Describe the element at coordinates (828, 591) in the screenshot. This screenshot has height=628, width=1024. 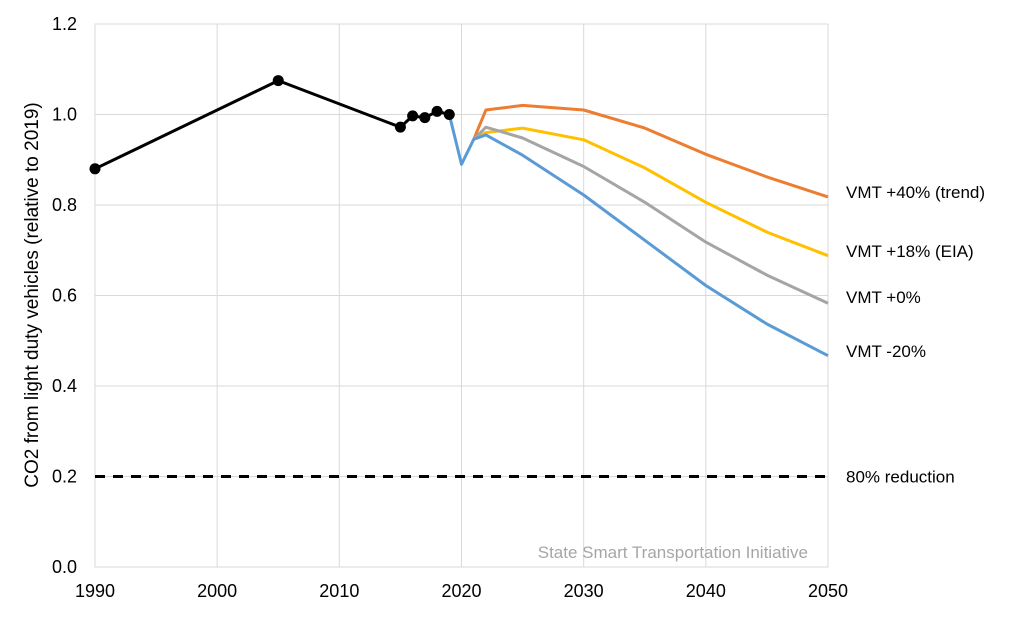
I see `x-tick-label: 2050` at that location.